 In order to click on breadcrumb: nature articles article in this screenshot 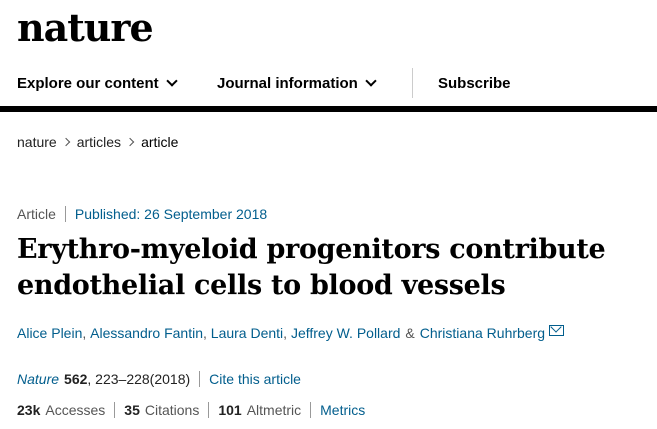, I will do `click(97, 142)`.